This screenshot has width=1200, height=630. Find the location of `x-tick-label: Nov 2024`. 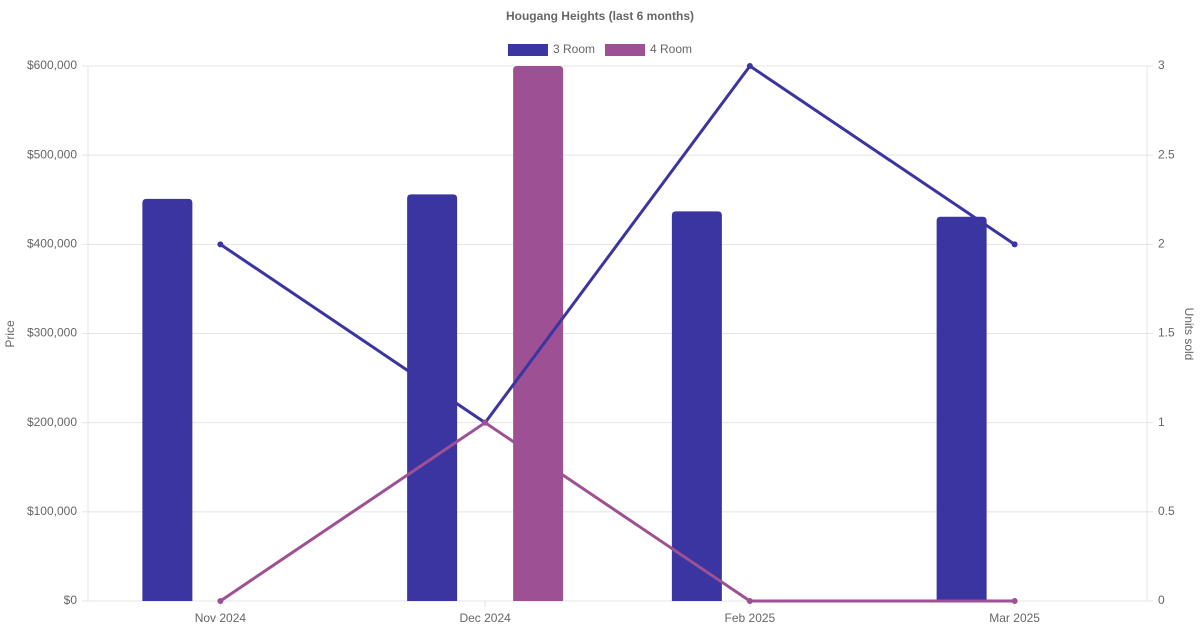

x-tick-label: Nov 2024 is located at coordinates (221, 618).